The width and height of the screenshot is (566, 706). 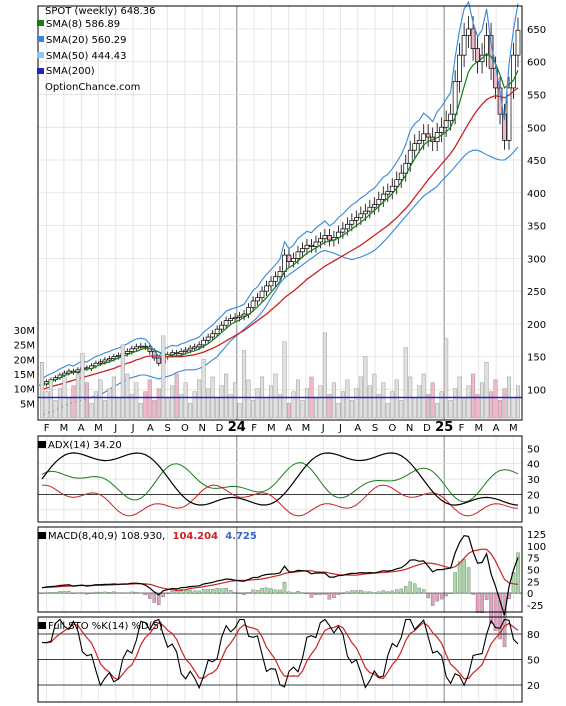 What do you see at coordinates (533, 449) in the screenshot?
I see `adx-tick-4: 50` at bounding box center [533, 449].